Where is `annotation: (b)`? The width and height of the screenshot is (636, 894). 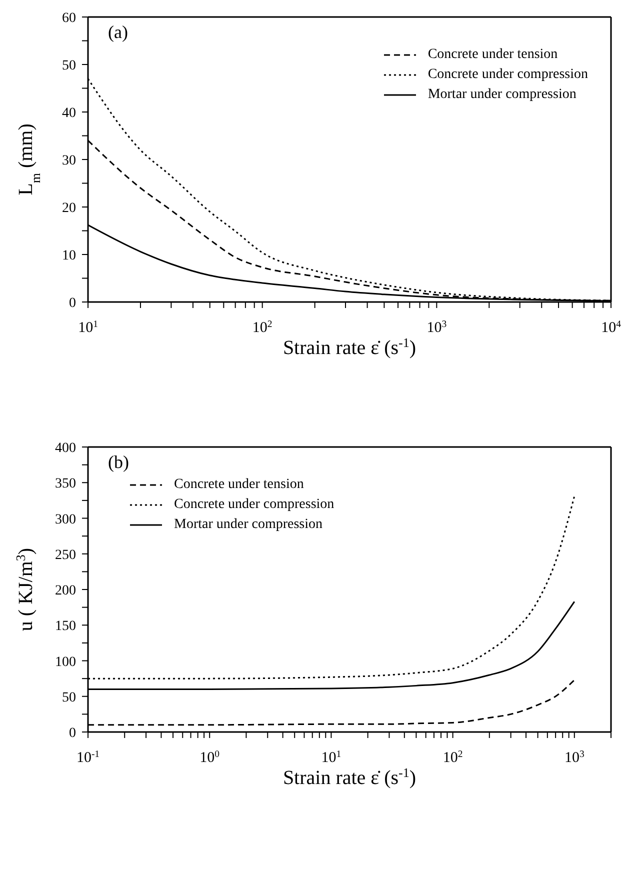 annotation: (b) is located at coordinates (118, 462).